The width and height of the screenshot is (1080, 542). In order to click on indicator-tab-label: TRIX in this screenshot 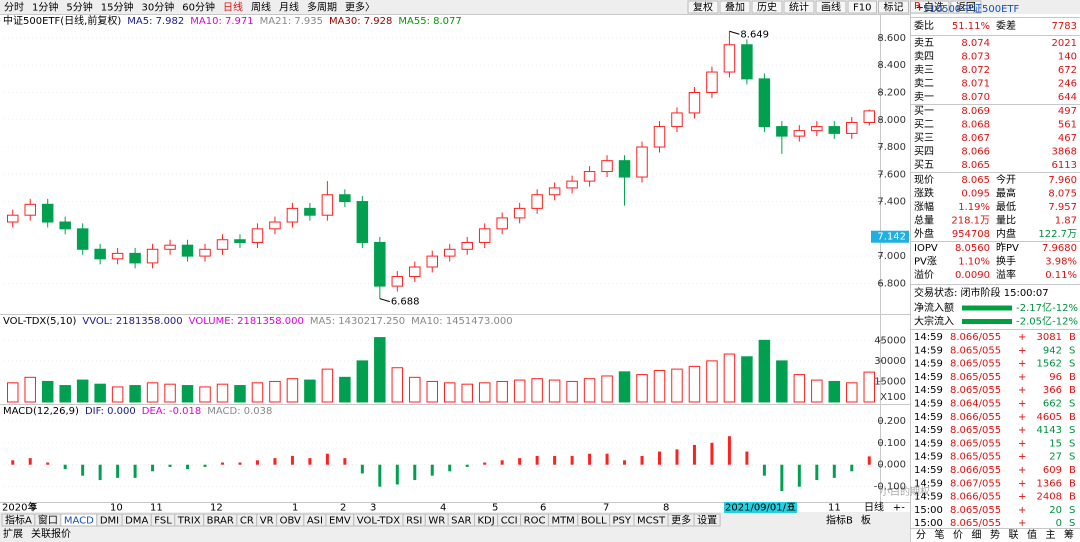, I will do `click(189, 521)`.